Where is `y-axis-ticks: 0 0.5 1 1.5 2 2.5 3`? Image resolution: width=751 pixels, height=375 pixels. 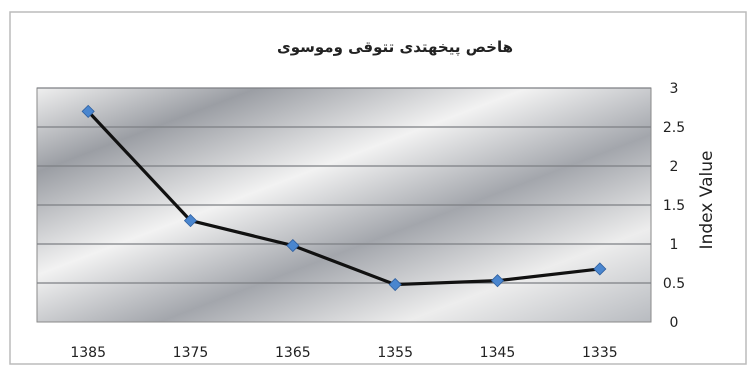
y-axis-ticks: 0 0.5 1 1.5 2 2.5 3 is located at coordinates (674, 206).